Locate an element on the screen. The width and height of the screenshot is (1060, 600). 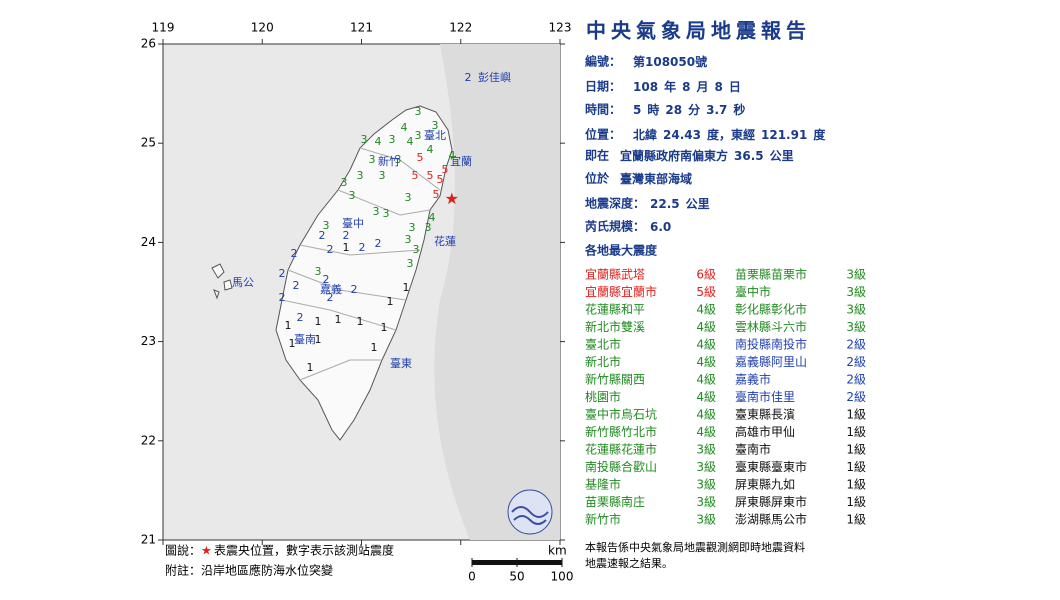
info-part: 第108050號 is located at coordinates (670, 61).